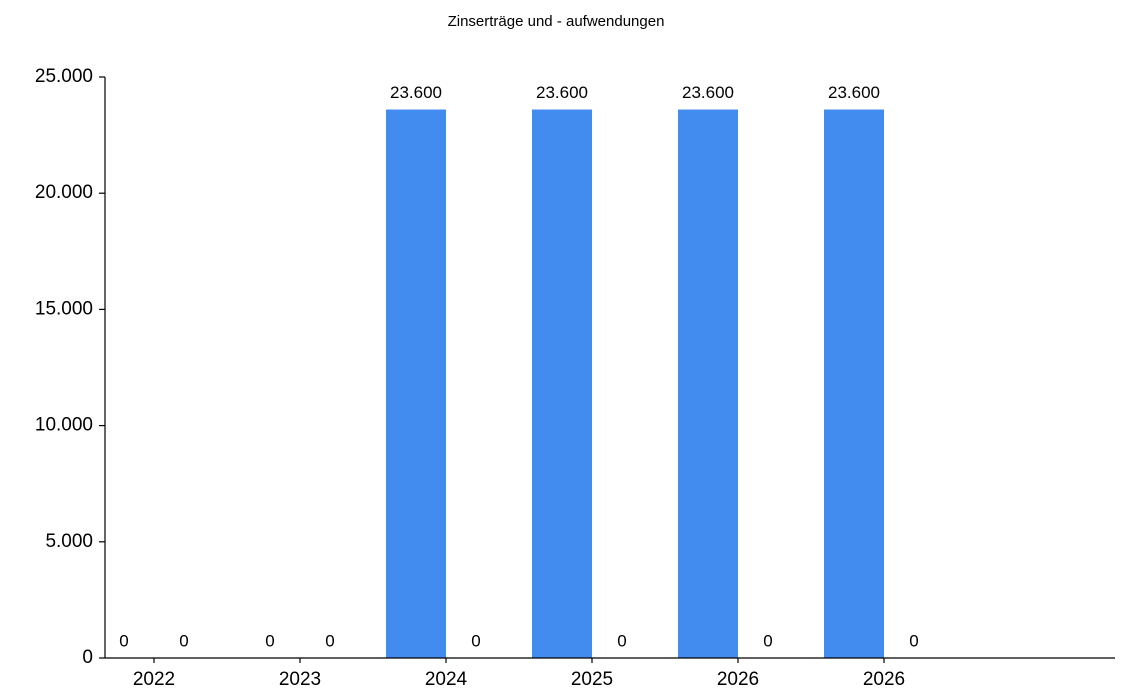 This screenshot has width=1123, height=692. I want to click on chart-title: Zinserträge und - aufwendungen, so click(556, 21).